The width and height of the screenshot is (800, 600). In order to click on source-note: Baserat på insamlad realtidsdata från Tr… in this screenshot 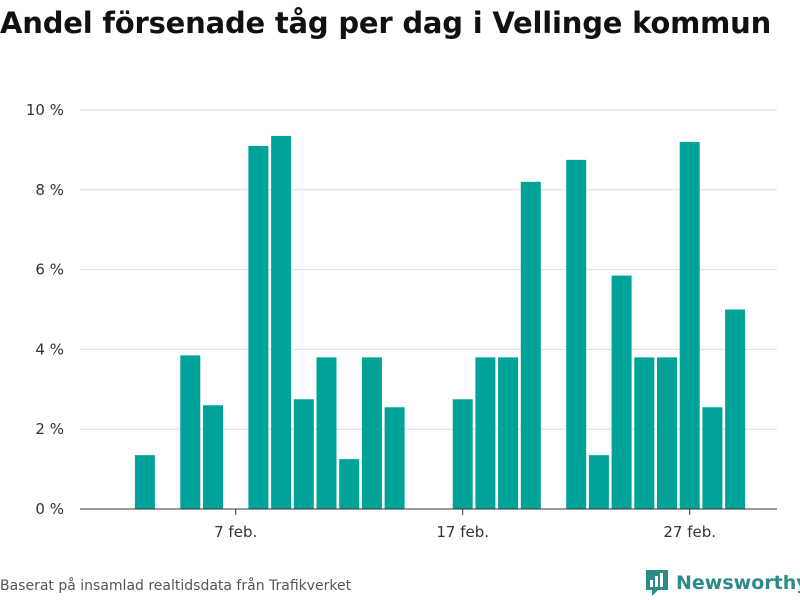, I will do `click(176, 586)`.